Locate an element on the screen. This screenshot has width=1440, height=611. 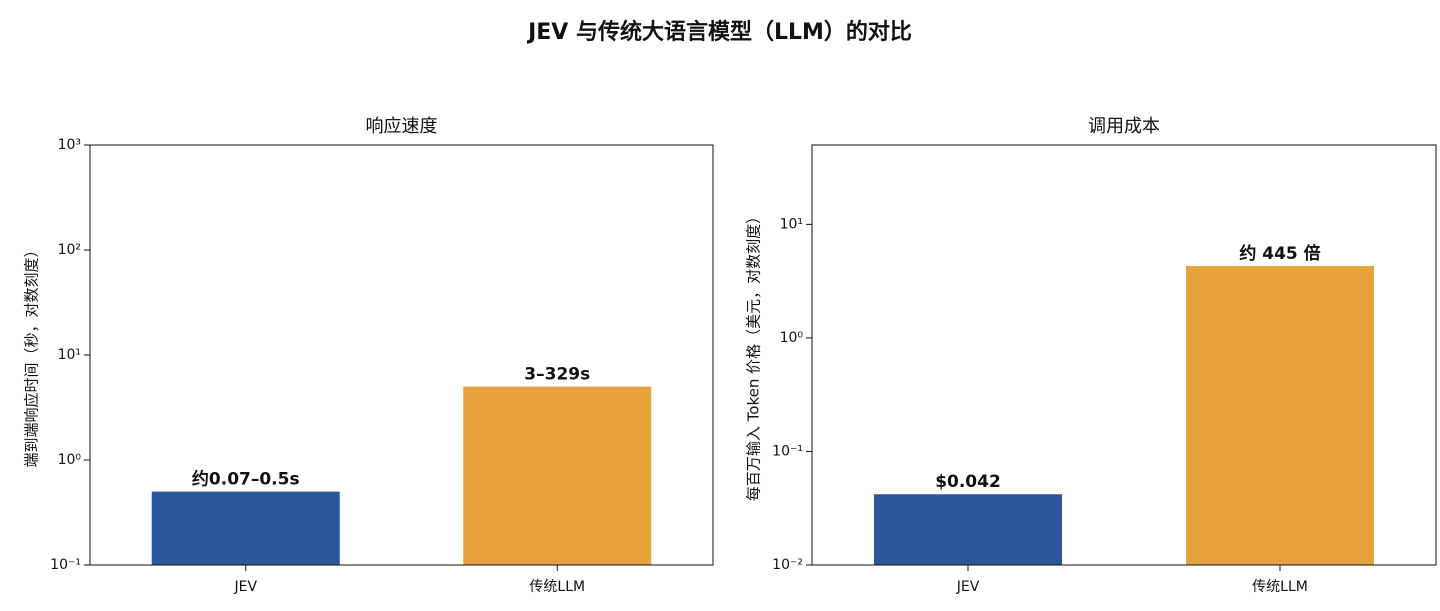
chart-title: 调用成本 is located at coordinates (1124, 126).